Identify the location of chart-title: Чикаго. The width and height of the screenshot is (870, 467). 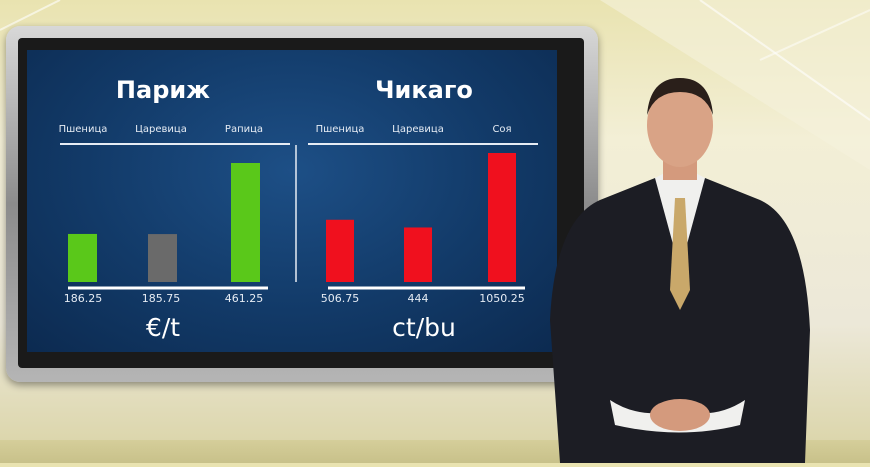
(424, 90).